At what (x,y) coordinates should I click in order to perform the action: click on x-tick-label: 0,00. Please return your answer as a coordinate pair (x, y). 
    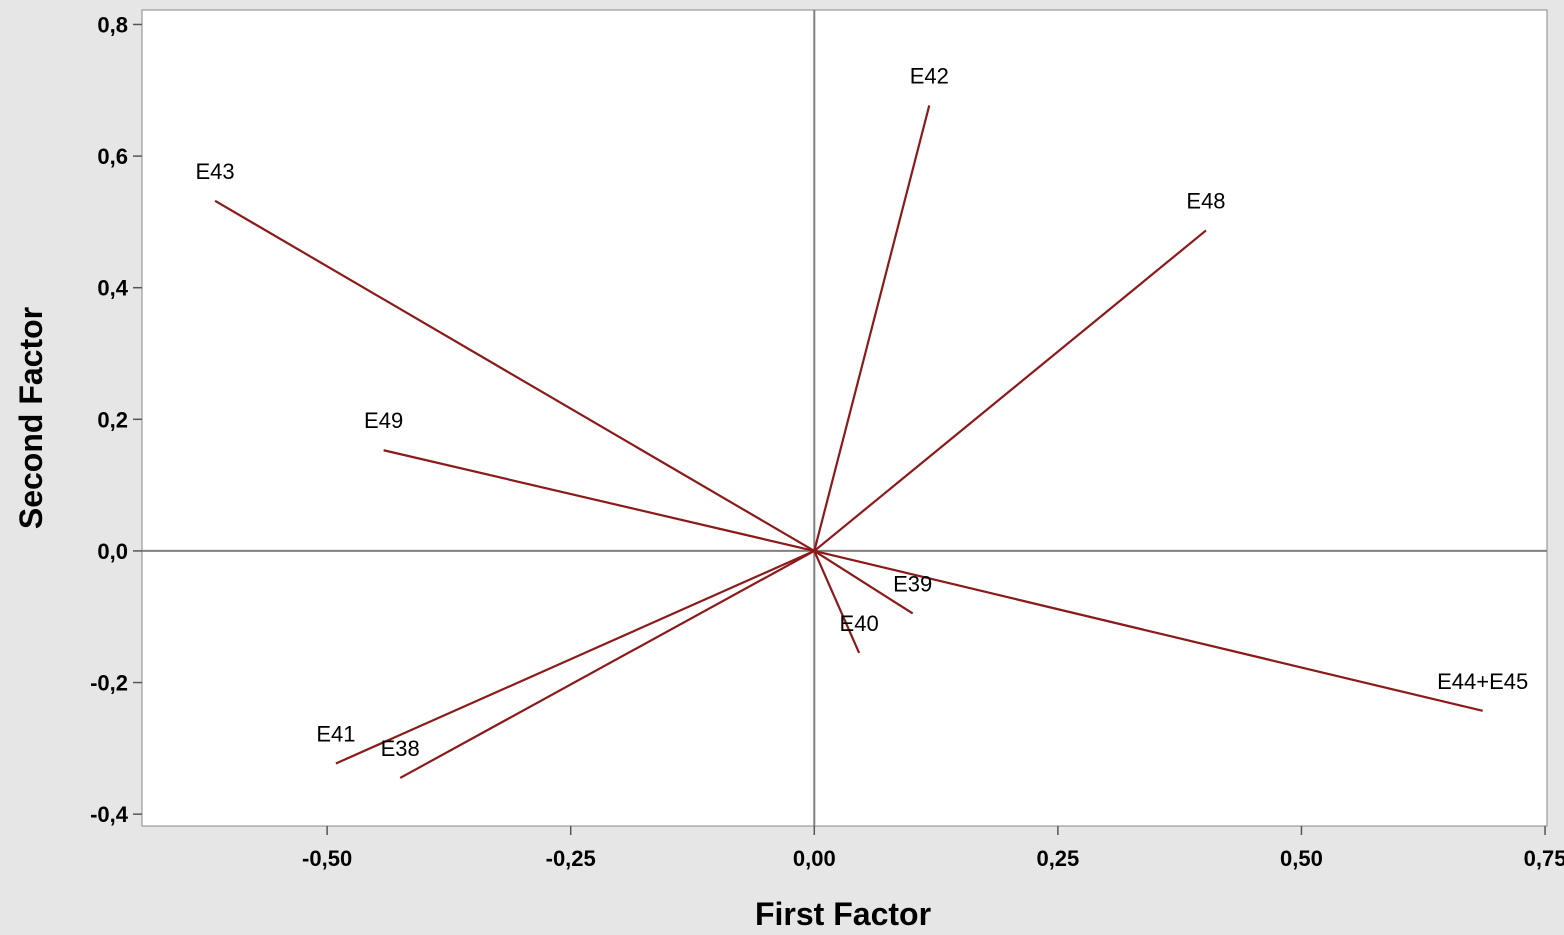
    Looking at the image, I should click on (814, 858).